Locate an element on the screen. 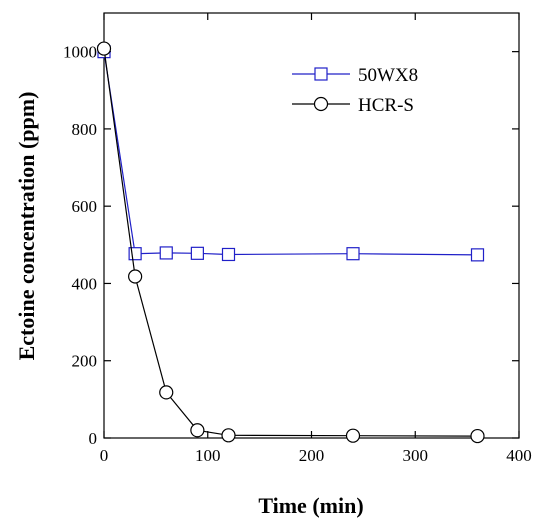  legend-marker-50wx8 is located at coordinates (321, 74).